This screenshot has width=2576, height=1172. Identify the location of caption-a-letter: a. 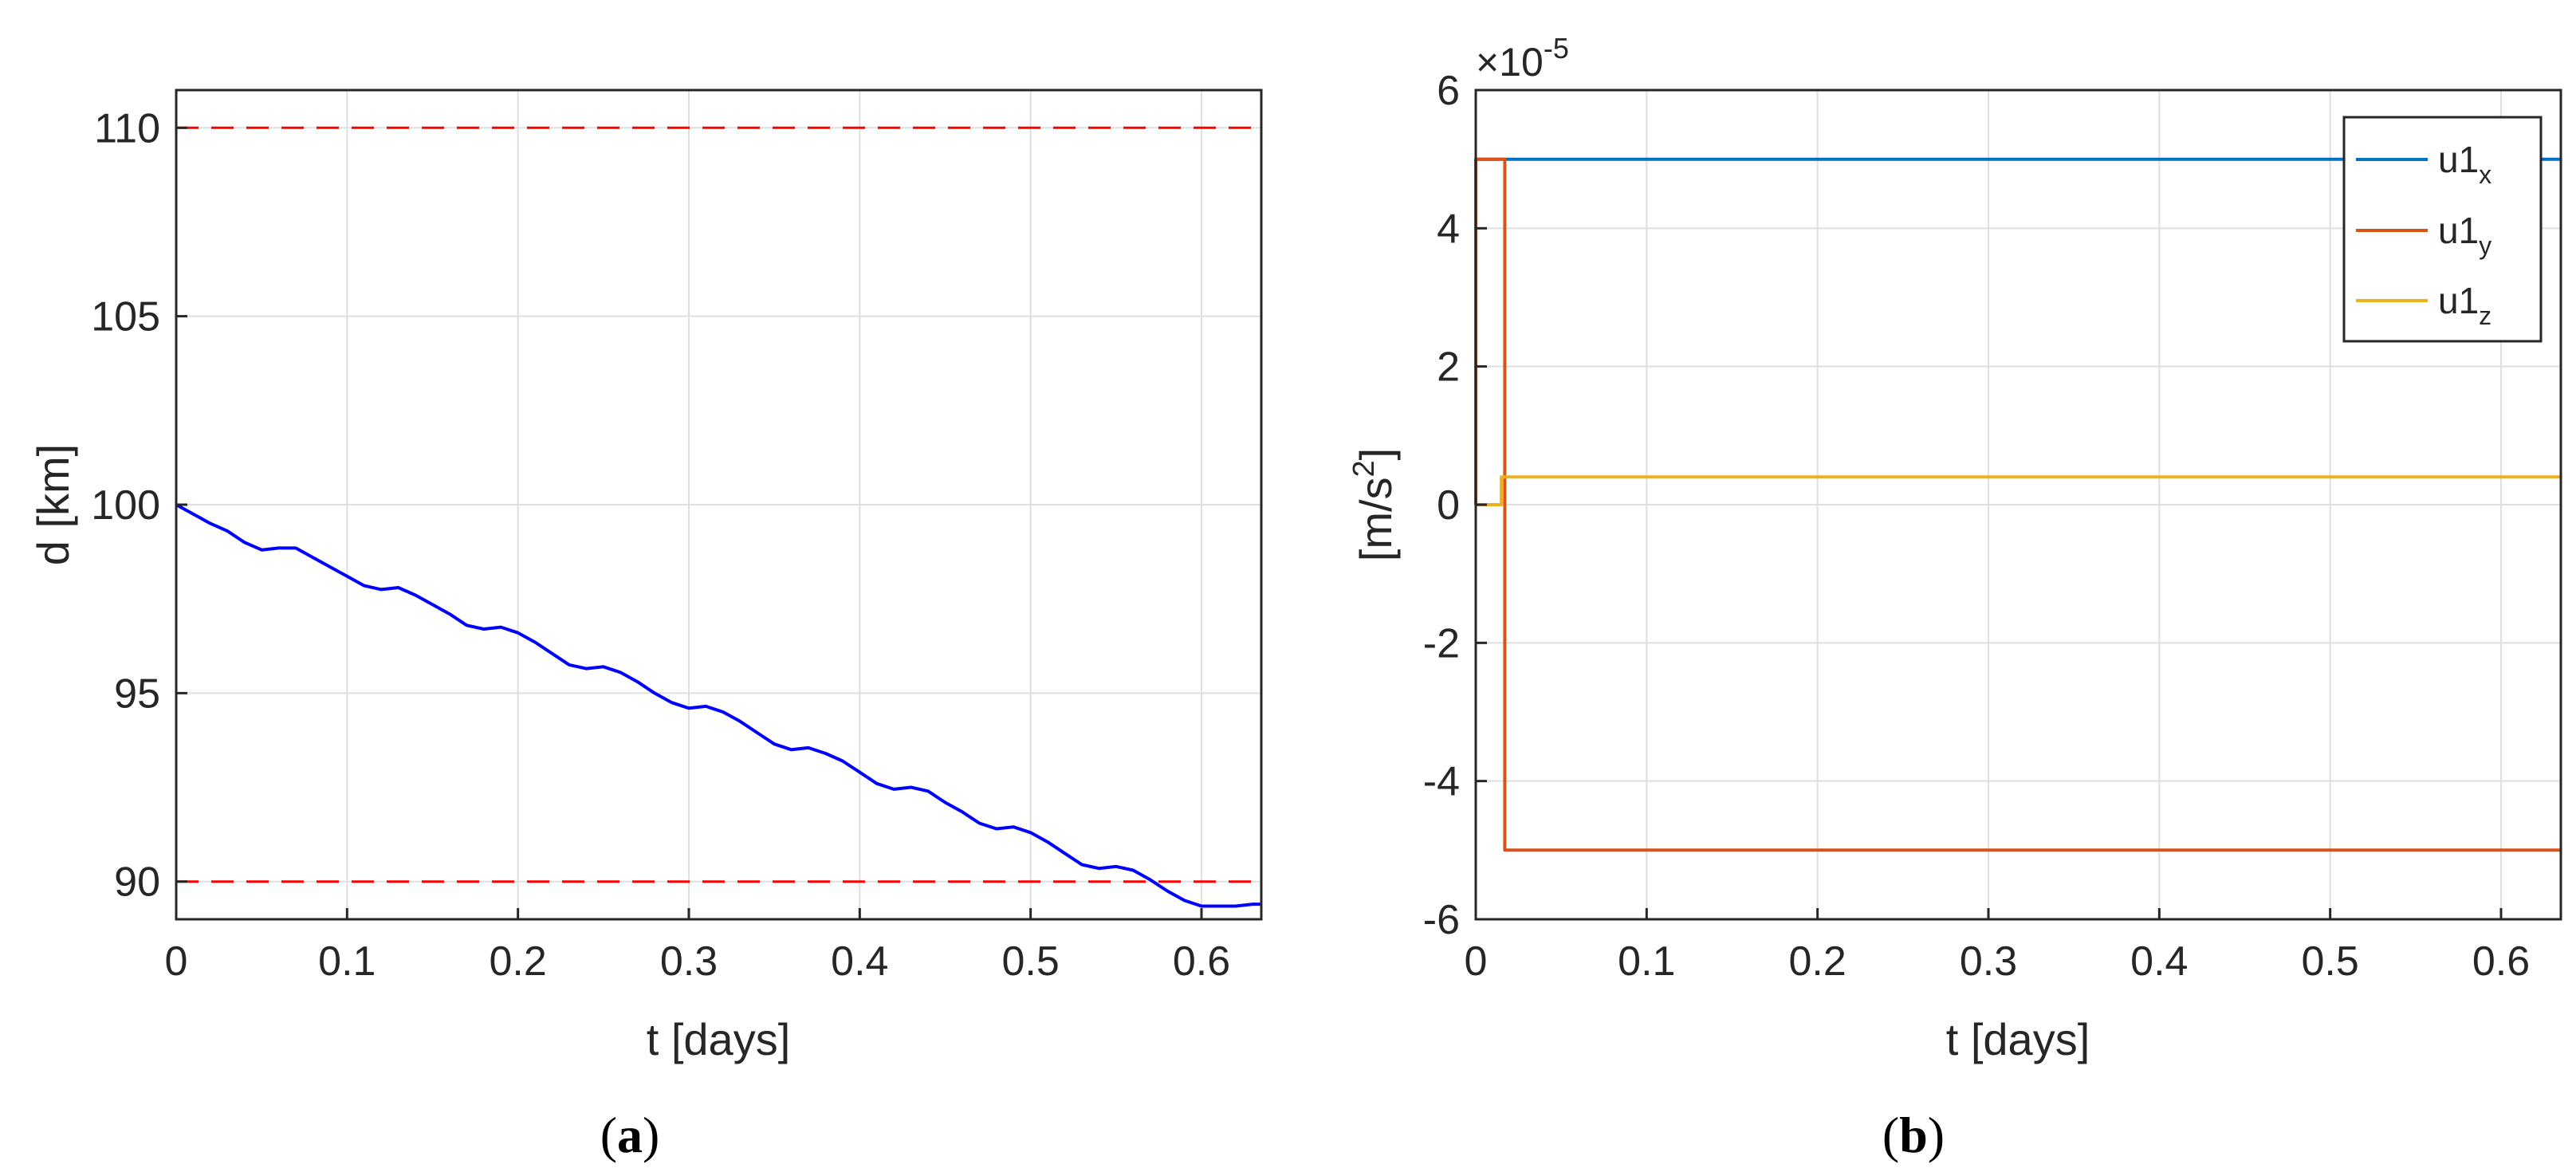
(630, 1135).